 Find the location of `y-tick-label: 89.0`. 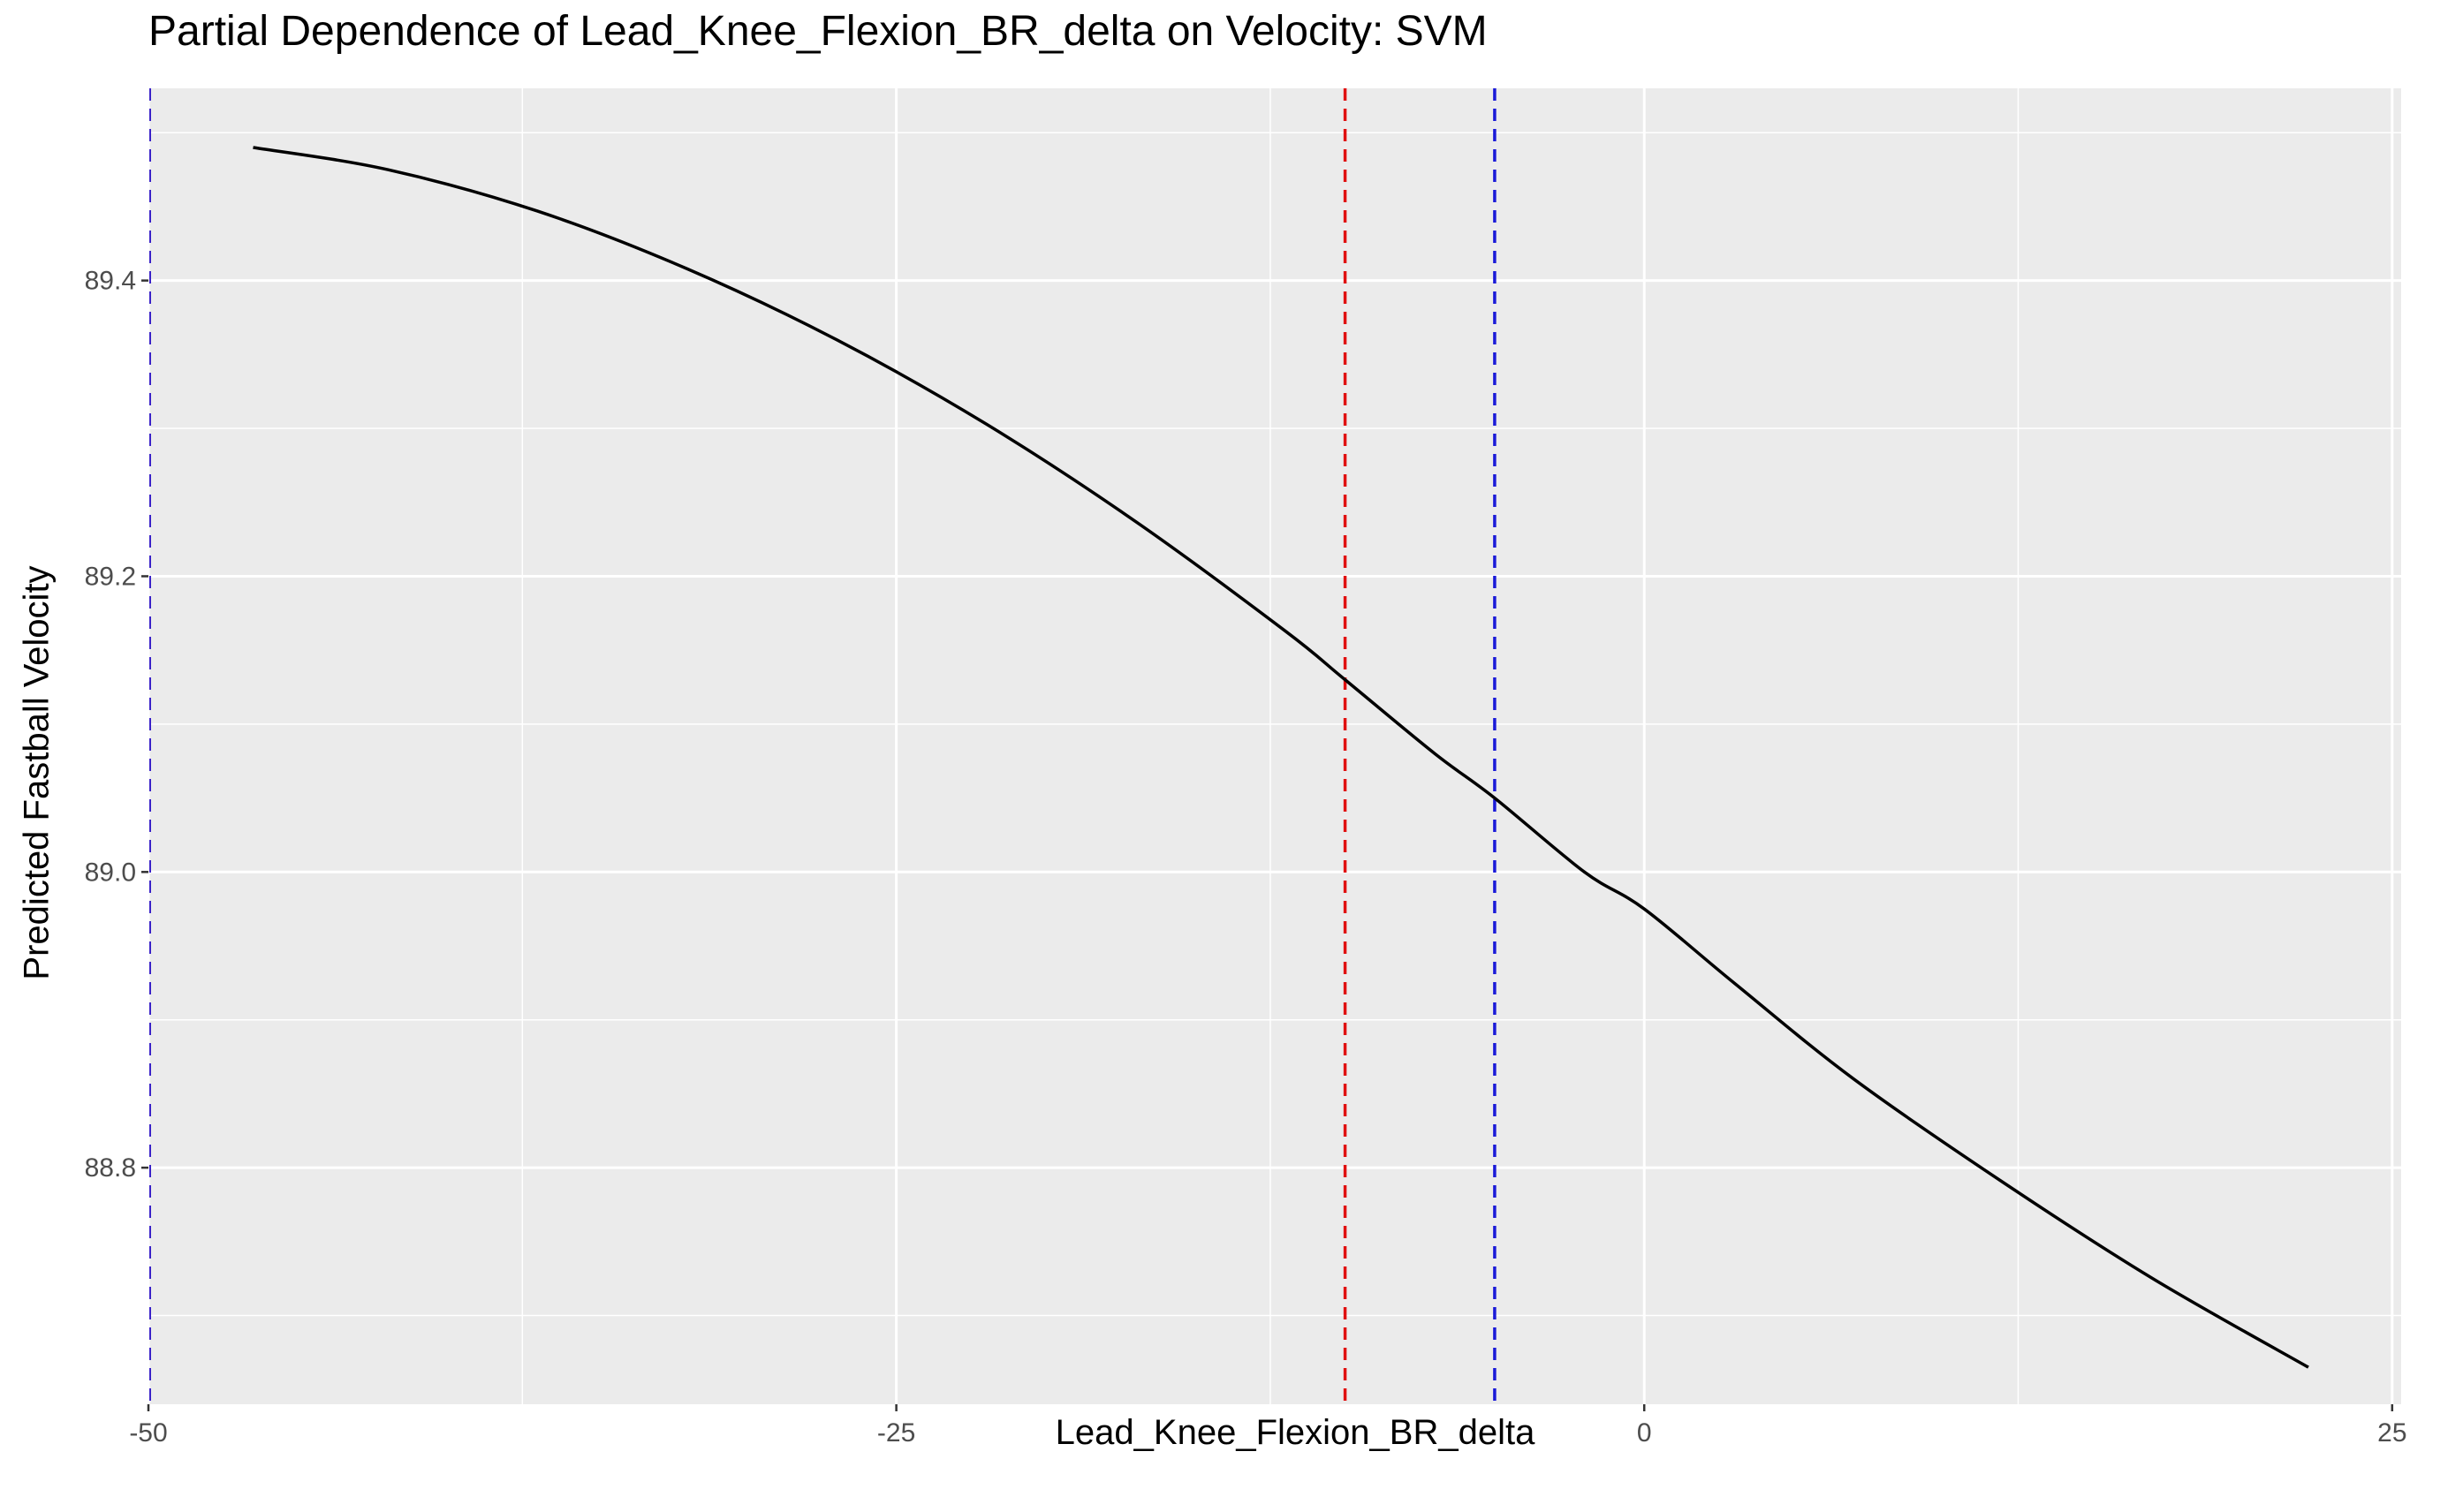

y-tick-label: 89.0 is located at coordinates (110, 873).